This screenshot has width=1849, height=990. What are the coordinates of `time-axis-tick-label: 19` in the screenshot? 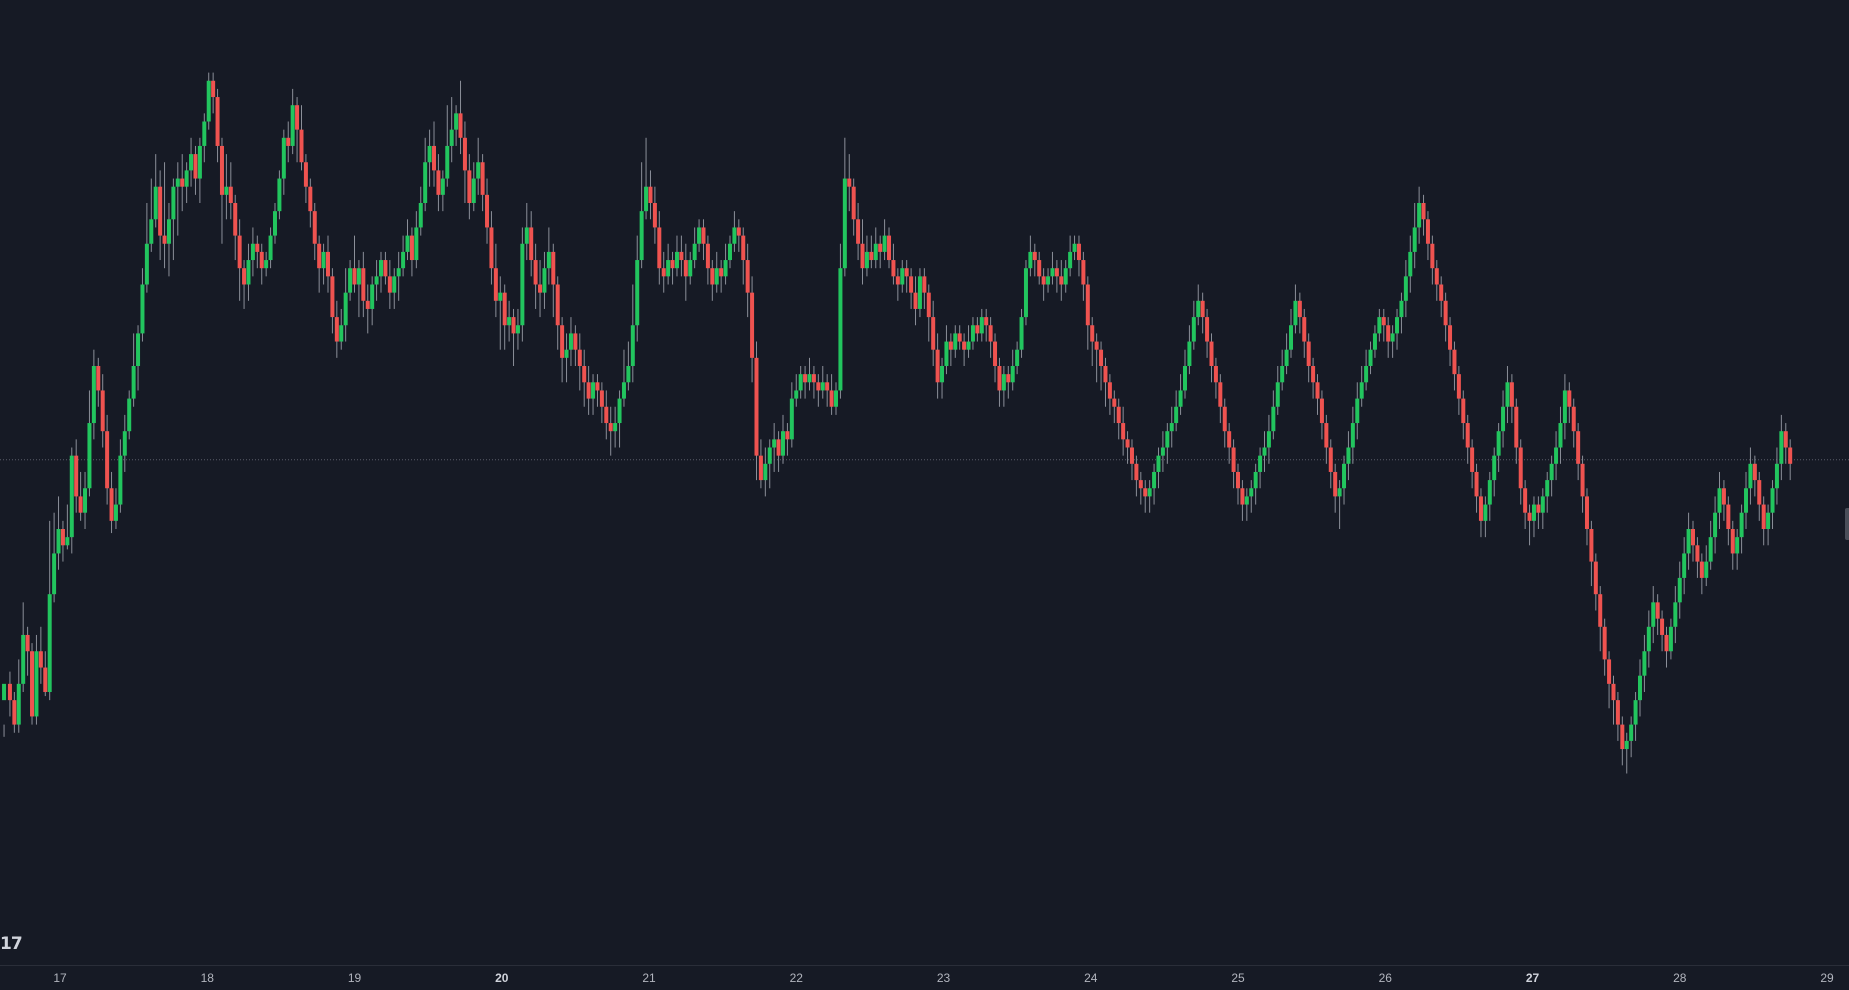 It's located at (354, 978).